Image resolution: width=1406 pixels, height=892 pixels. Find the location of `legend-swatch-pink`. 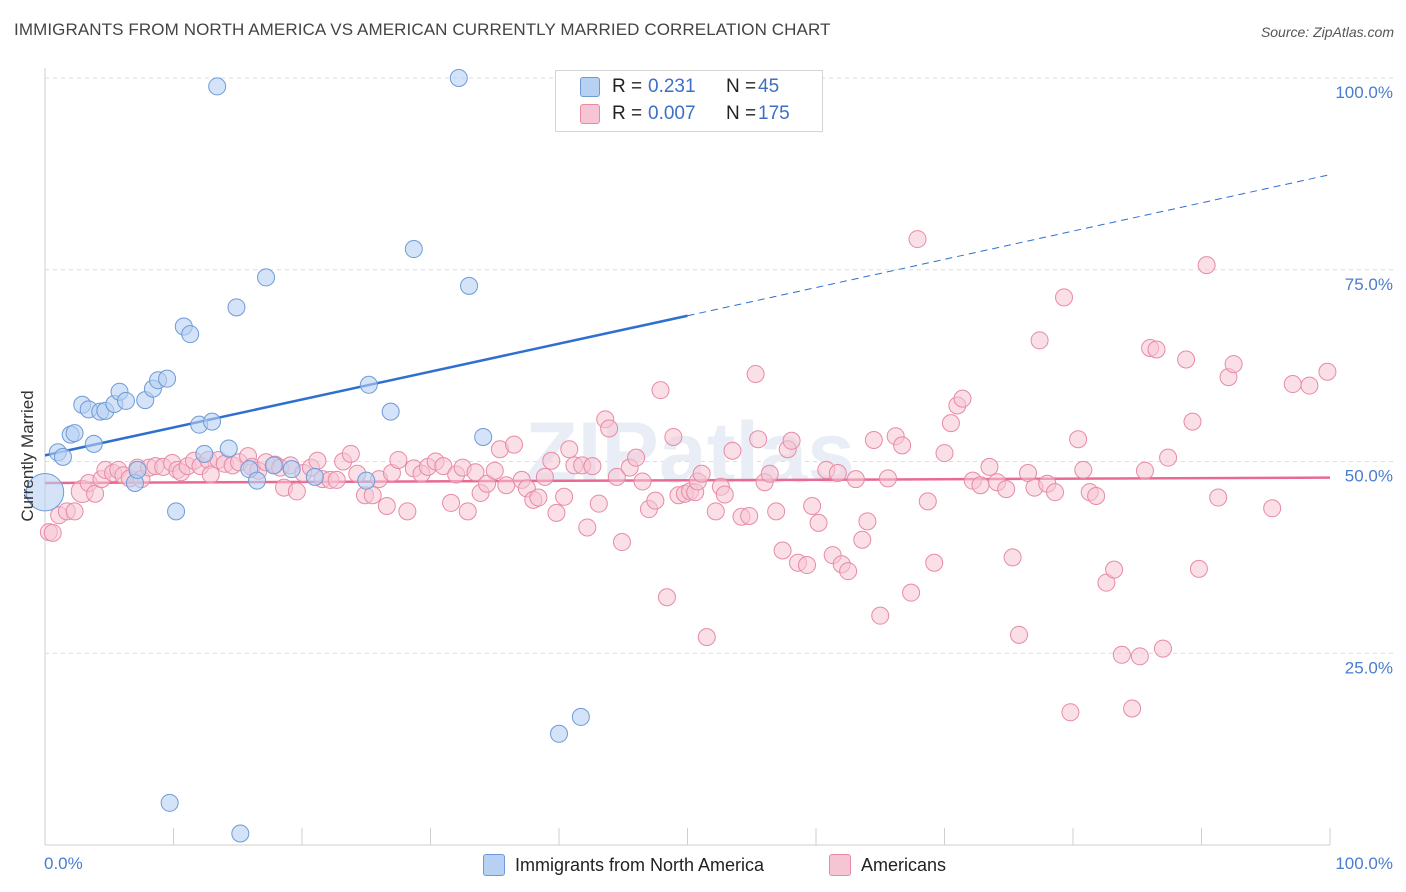

legend-swatch-pink is located at coordinates (590, 114).